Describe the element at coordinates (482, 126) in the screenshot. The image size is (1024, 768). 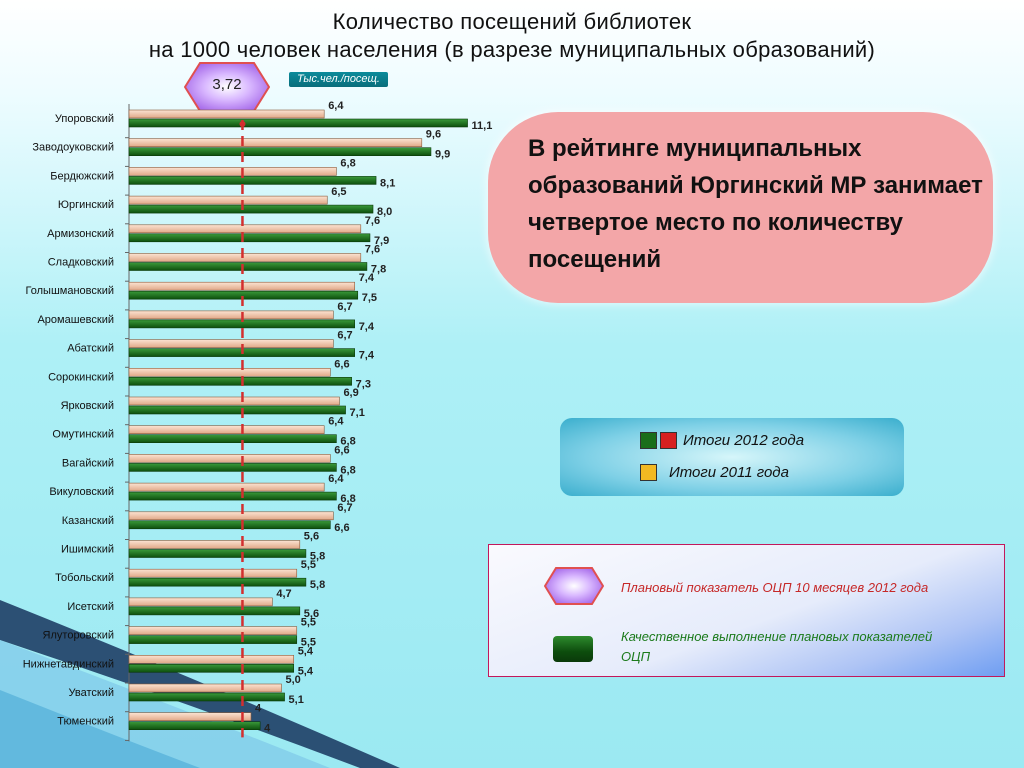
I see `data-label-2012: 11,1` at that location.